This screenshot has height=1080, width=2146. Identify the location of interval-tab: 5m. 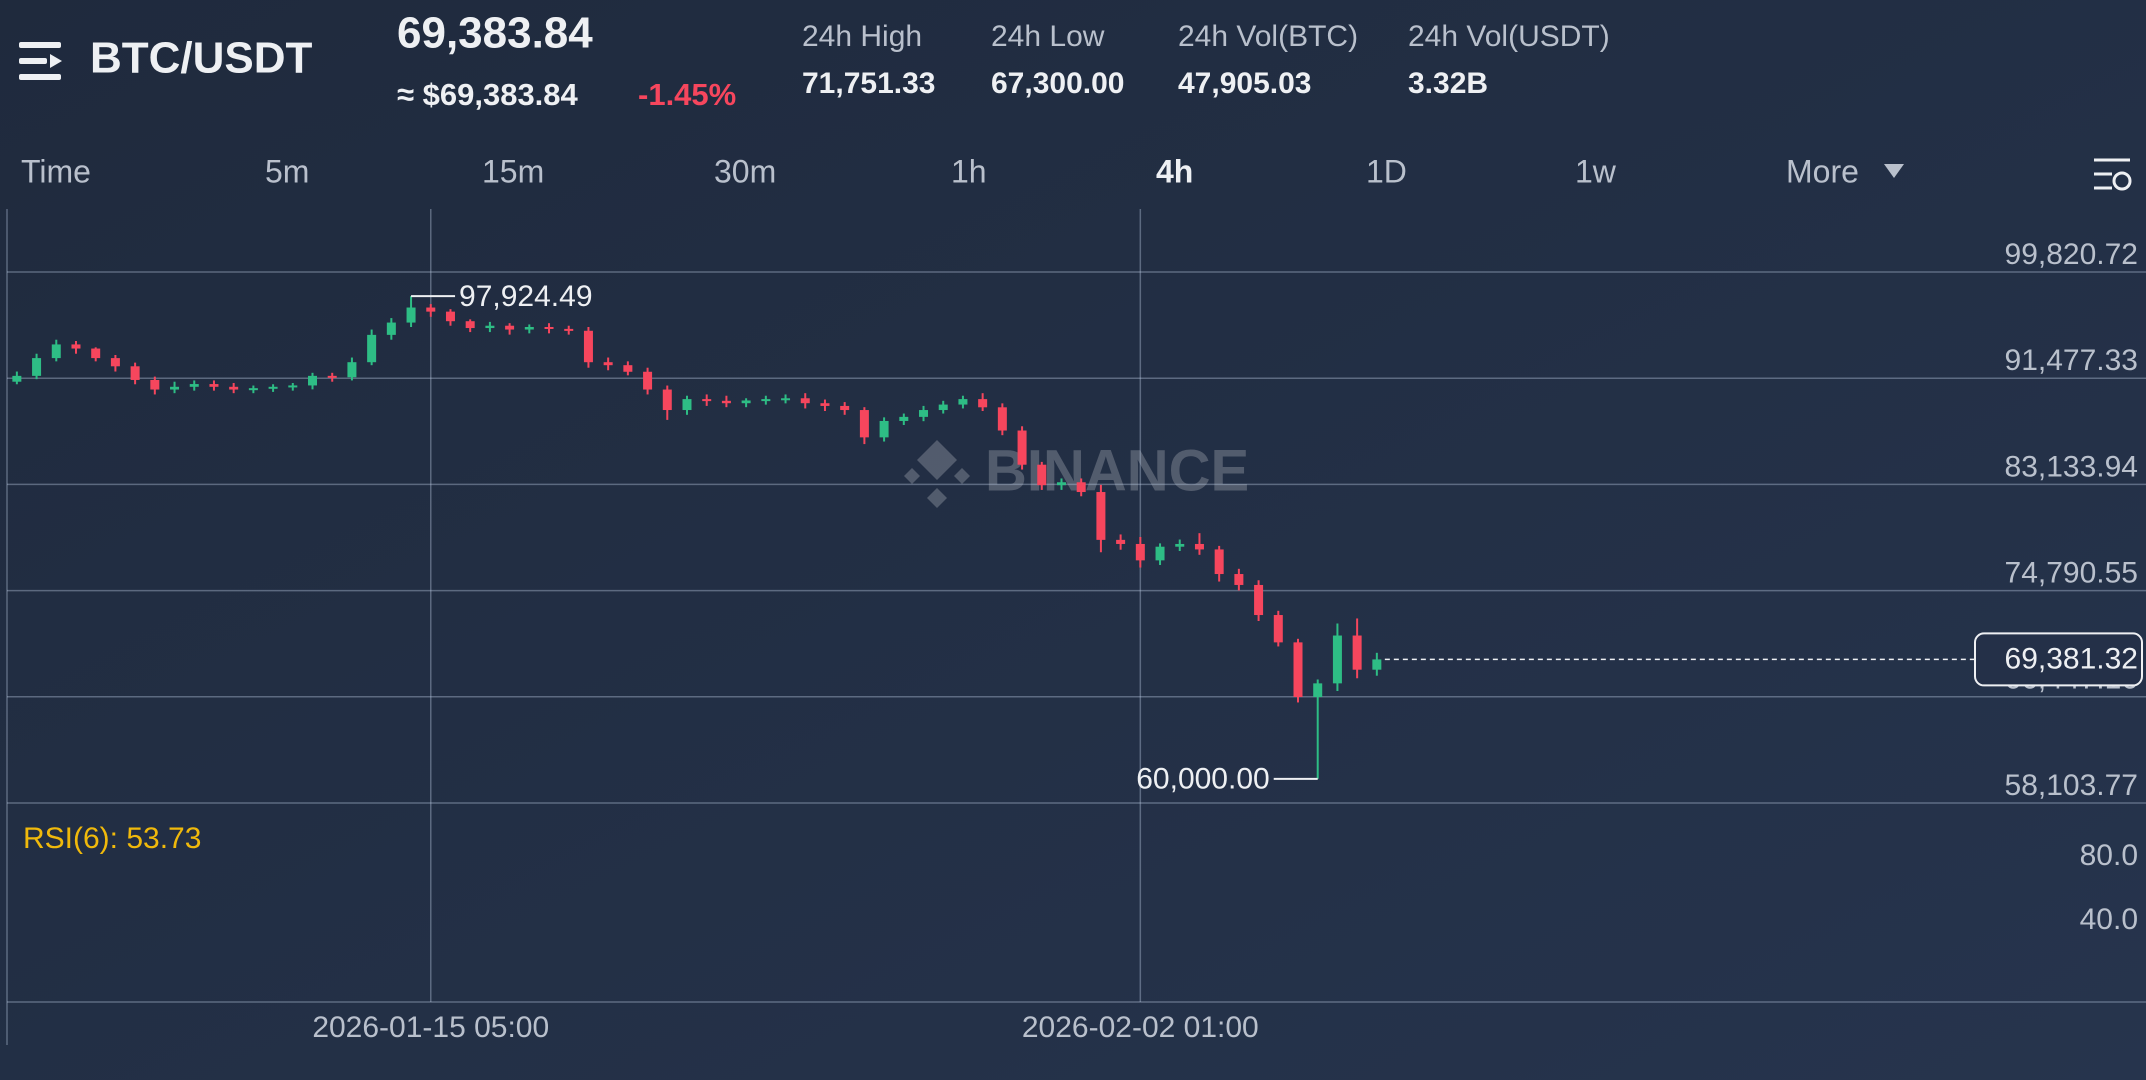
(287, 171).